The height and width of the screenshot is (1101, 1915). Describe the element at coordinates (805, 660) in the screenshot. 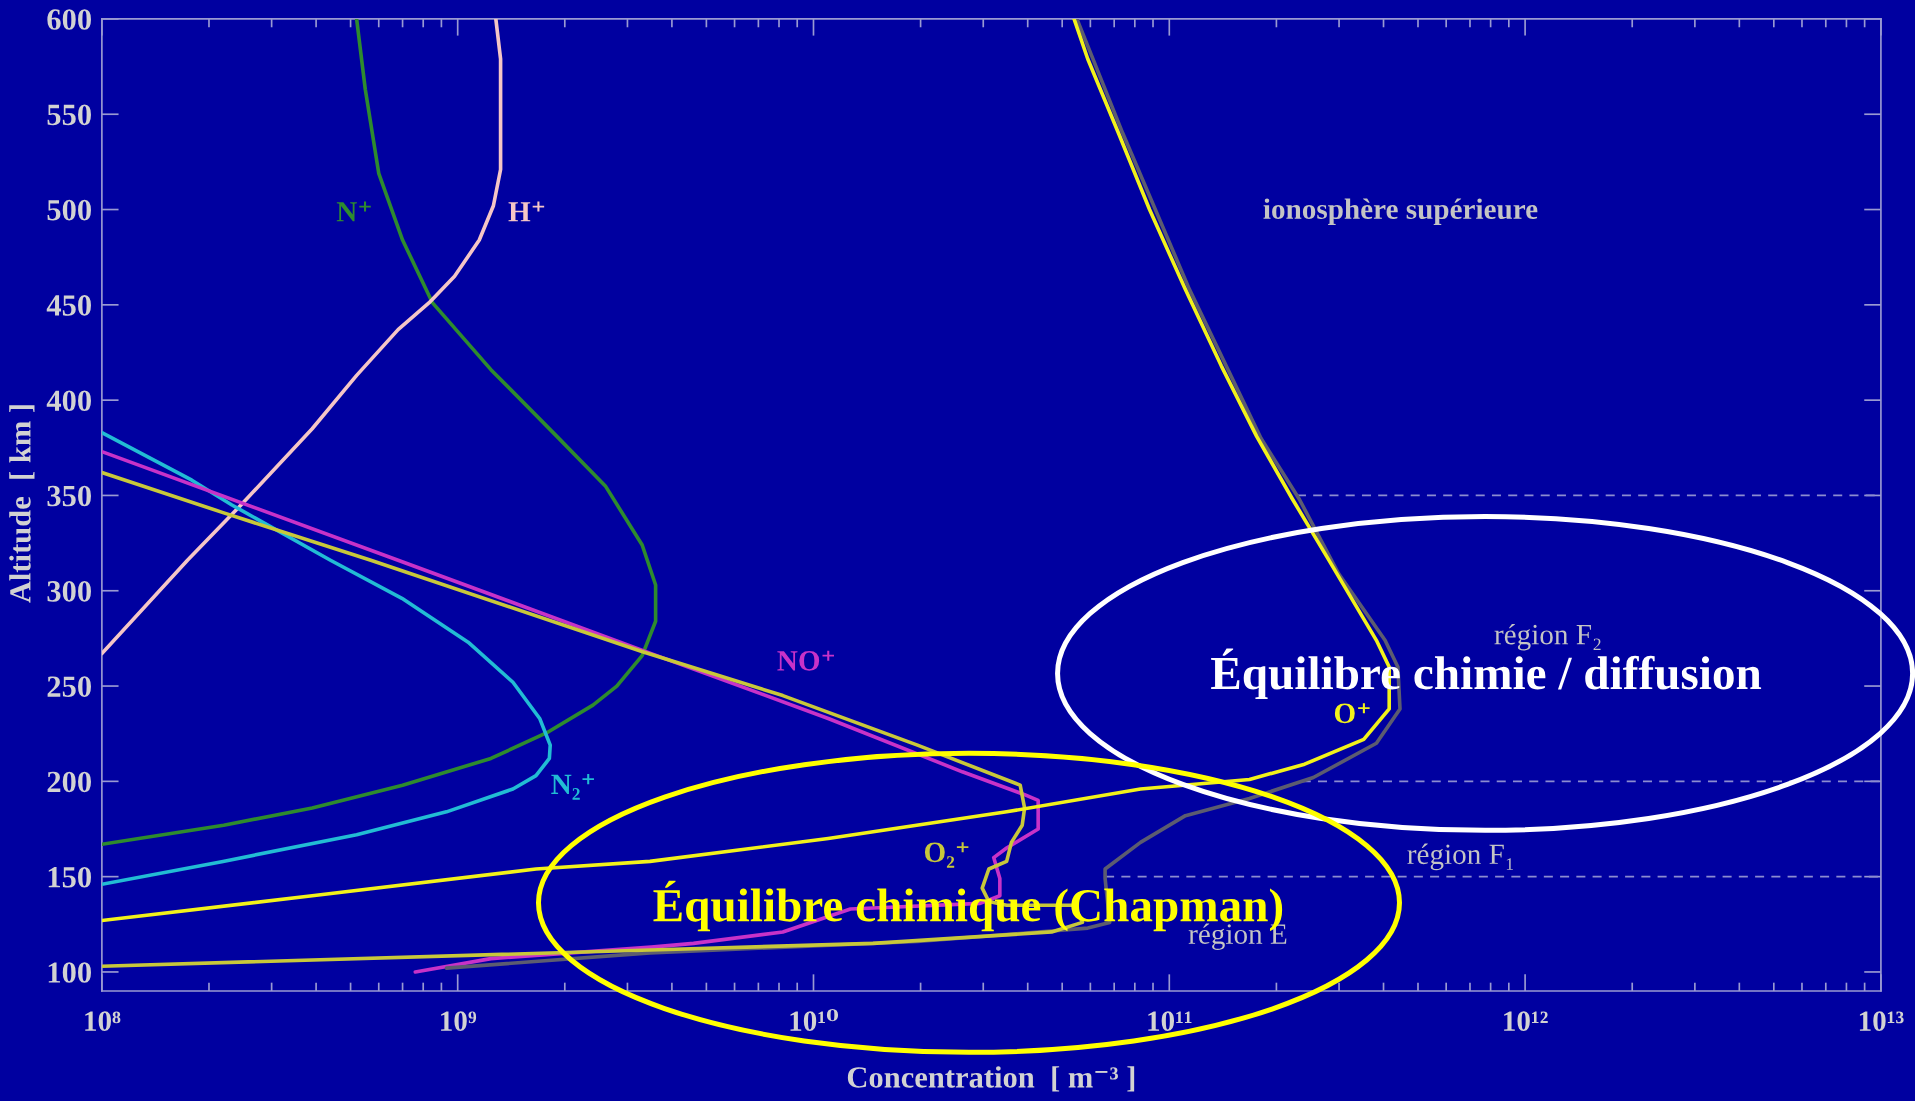

I see `series-label: NO⁺` at that location.